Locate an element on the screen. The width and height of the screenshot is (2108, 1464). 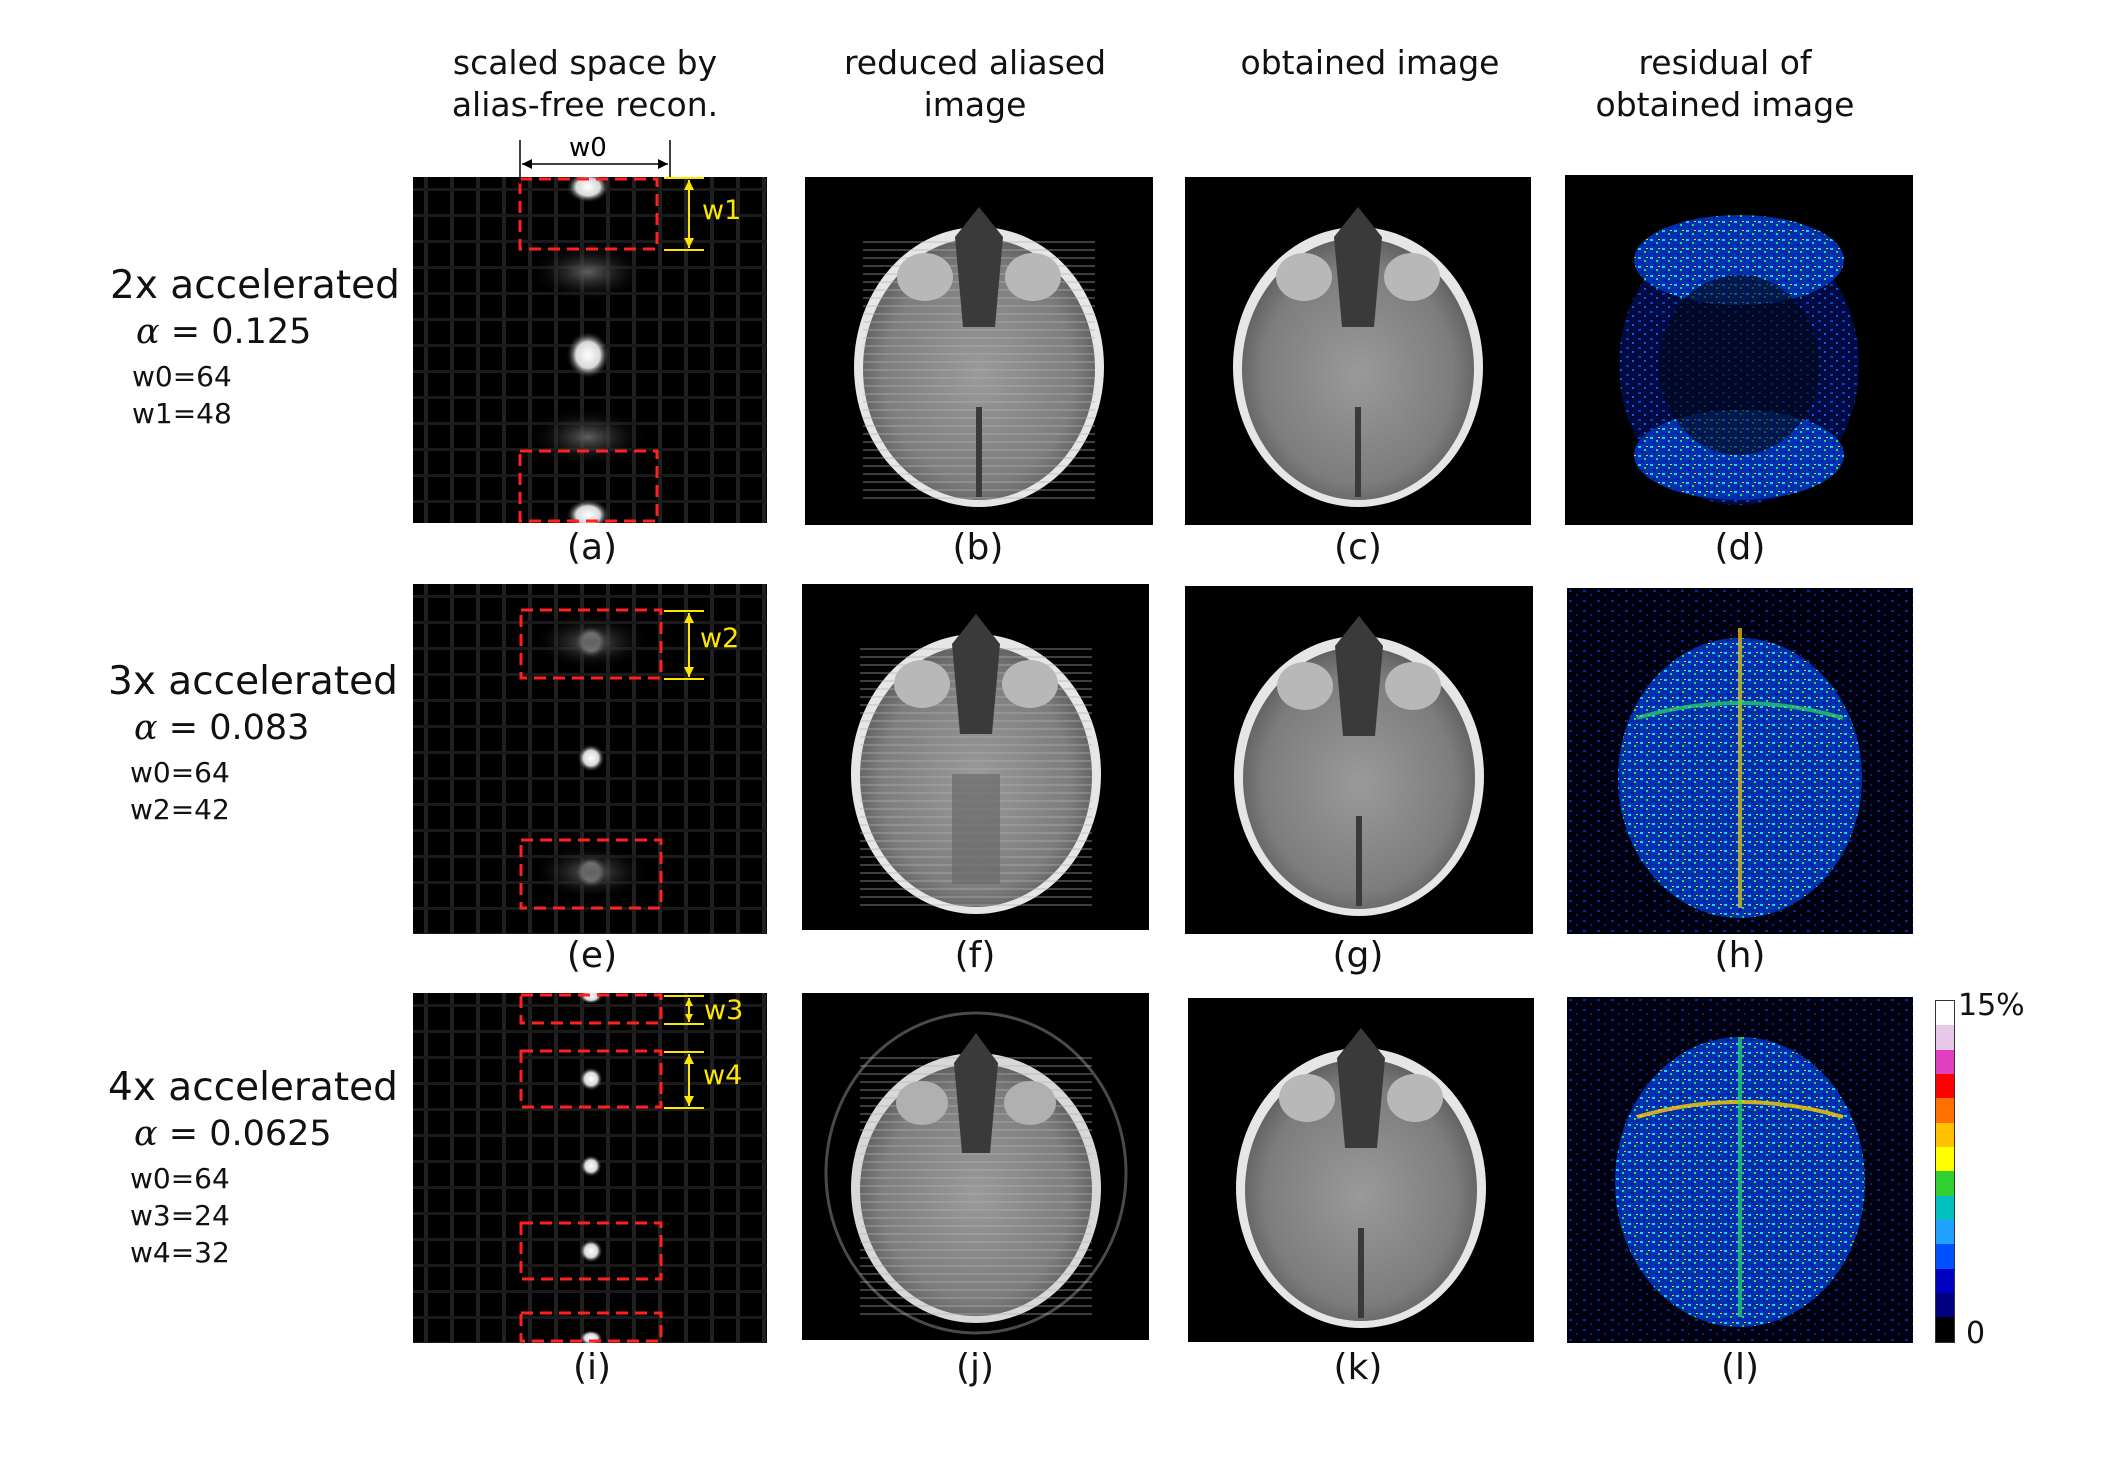
row-label-2x: 2x accelerated α = 0.125 w0=64 w1=48 is located at coordinates (255, 347).